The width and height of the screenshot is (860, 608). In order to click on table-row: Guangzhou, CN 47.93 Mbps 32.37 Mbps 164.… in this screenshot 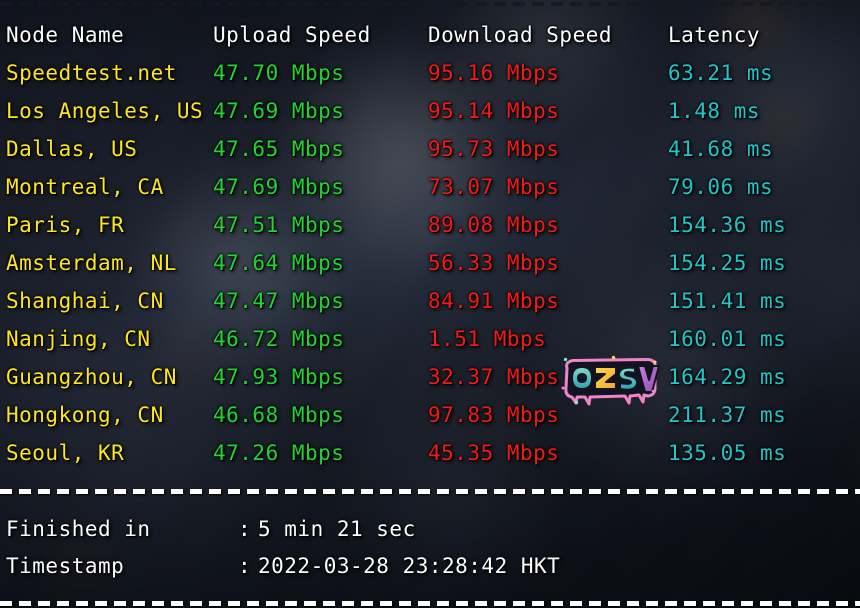, I will do `click(430, 377)`.